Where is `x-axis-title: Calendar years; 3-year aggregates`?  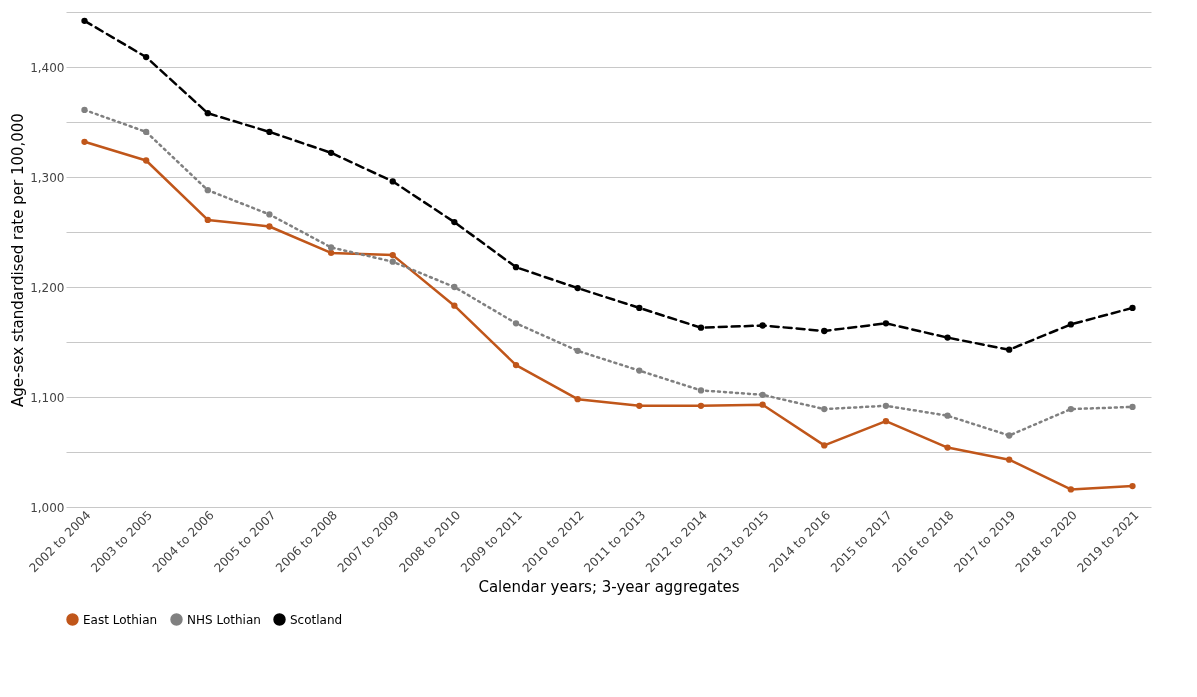
x-axis-title: Calendar years; 3-year aggregates is located at coordinates (609, 587).